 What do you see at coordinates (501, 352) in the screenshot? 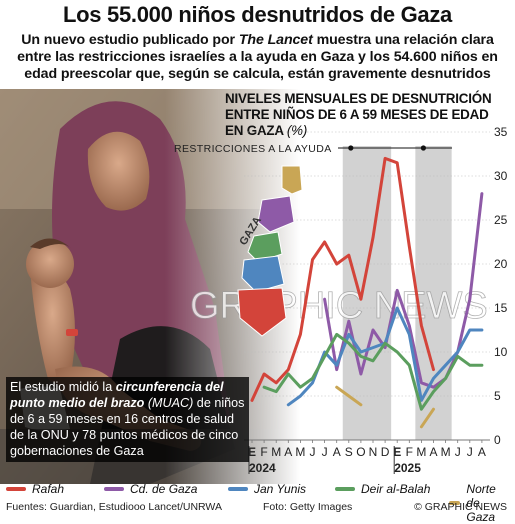
I see `y-tick-label: 10` at bounding box center [501, 352].